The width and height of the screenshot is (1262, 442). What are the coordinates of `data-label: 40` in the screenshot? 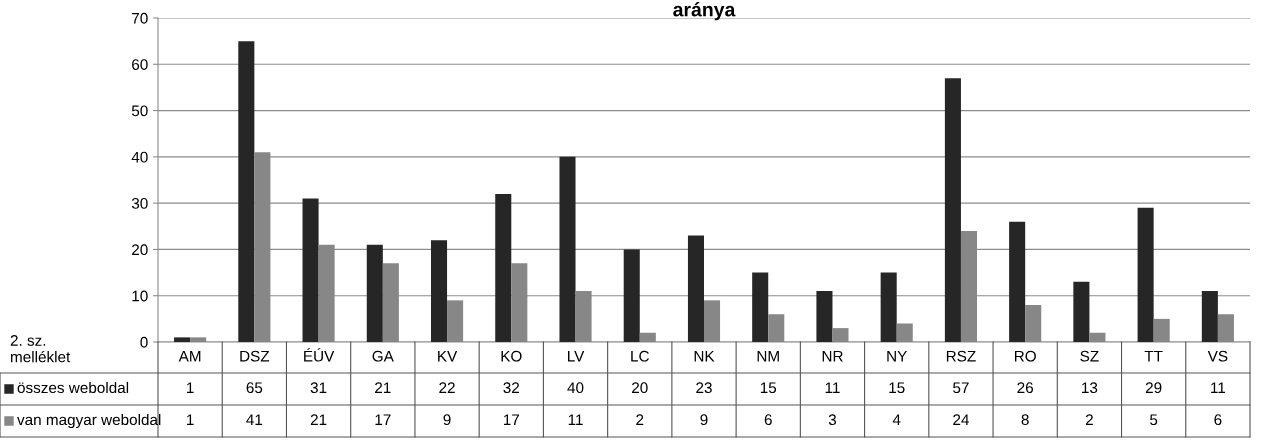 It's located at (575, 388).